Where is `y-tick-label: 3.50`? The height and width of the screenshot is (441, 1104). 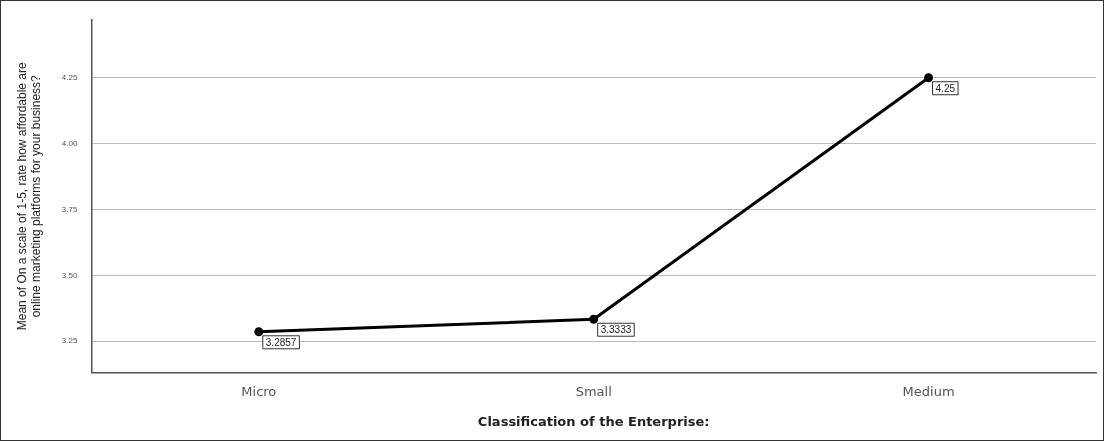
y-tick-label: 3.50 is located at coordinates (69, 275).